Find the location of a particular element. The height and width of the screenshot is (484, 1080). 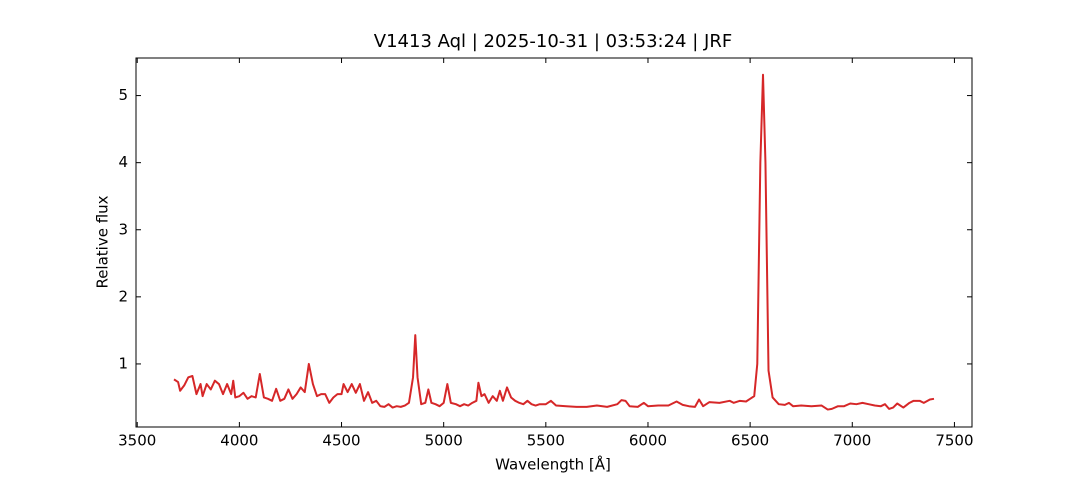

x-tick-label: 5000 is located at coordinates (444, 441).